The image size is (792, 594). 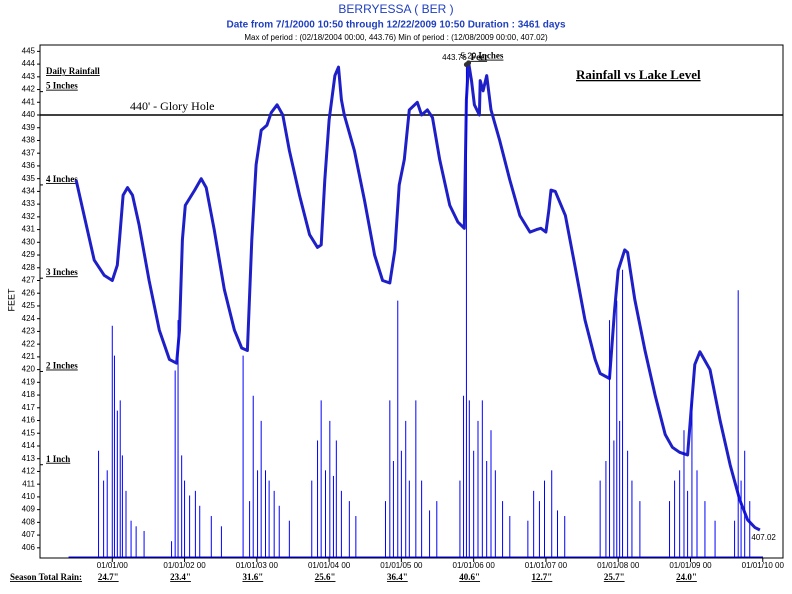 What do you see at coordinates (29, 318) in the screenshot?
I see `y-tick-label: 424` at bounding box center [29, 318].